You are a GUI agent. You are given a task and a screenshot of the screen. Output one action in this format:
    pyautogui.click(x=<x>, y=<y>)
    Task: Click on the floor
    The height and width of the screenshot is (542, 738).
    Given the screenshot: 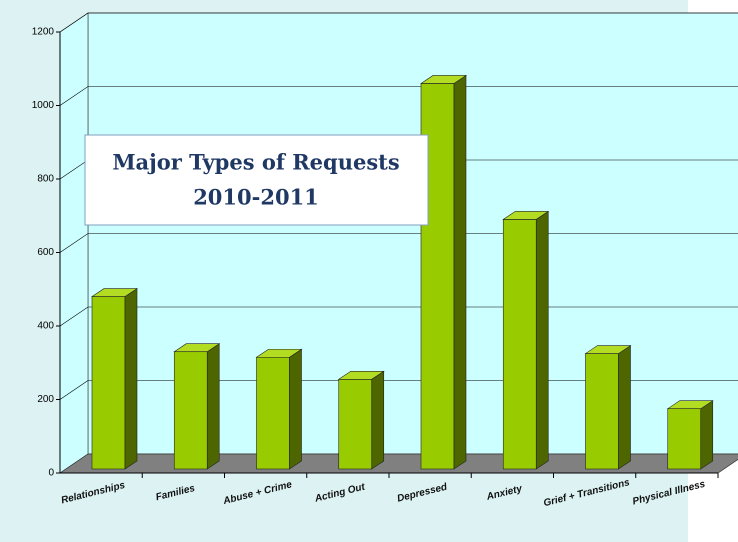 What is the action you would take?
    pyautogui.click(x=398, y=463)
    